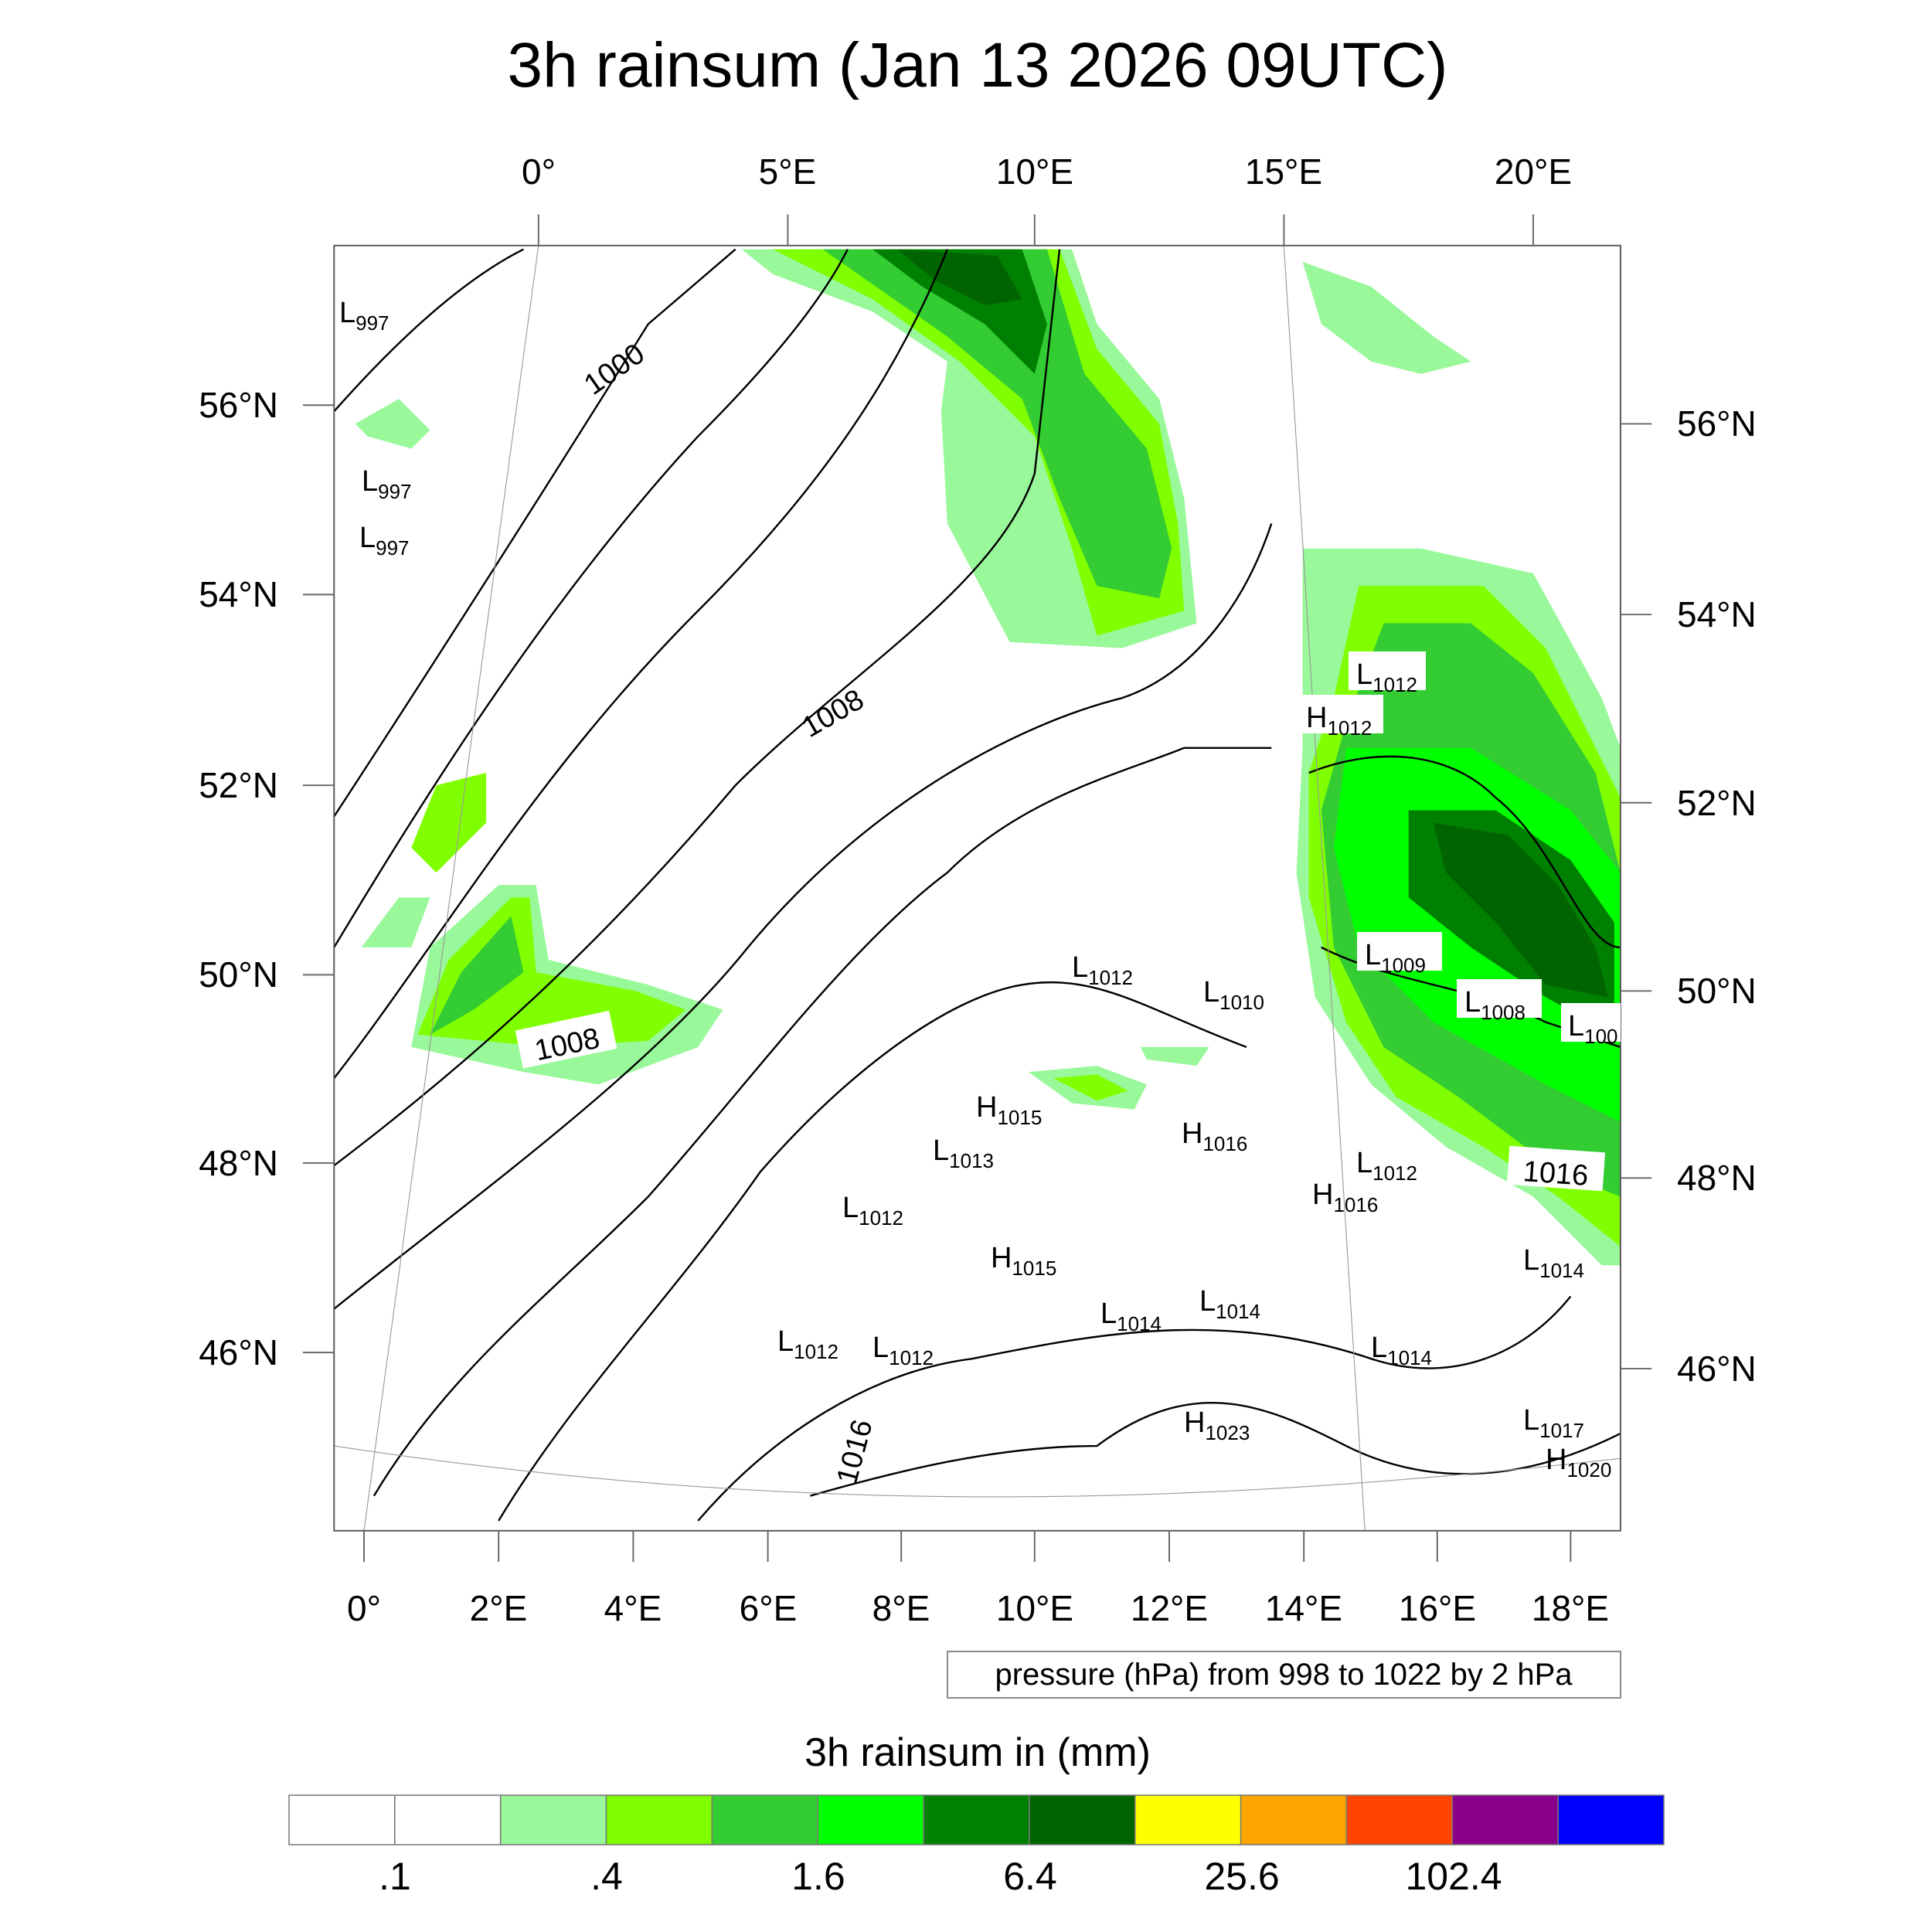  Describe the element at coordinates (499, 1608) in the screenshot. I see `lon-tick-label: 2°E` at that location.